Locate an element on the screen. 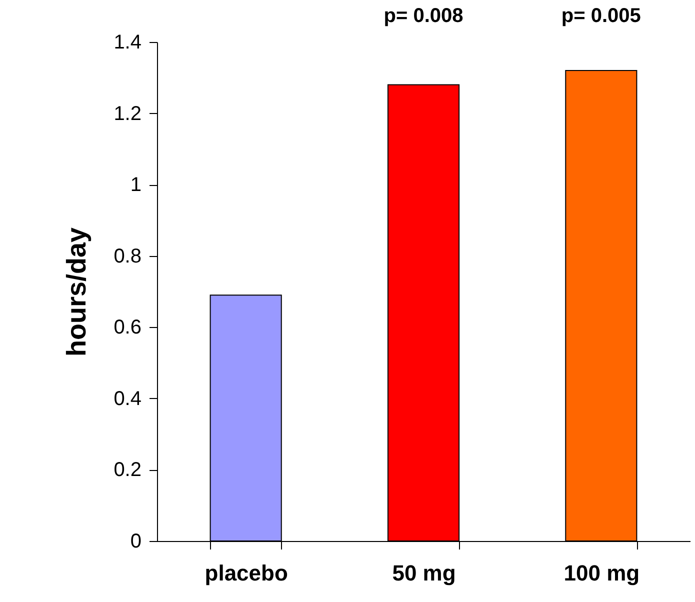 Image resolution: width=695 pixels, height=602 pixels. x-tick-label: 50 mg is located at coordinates (424, 573).